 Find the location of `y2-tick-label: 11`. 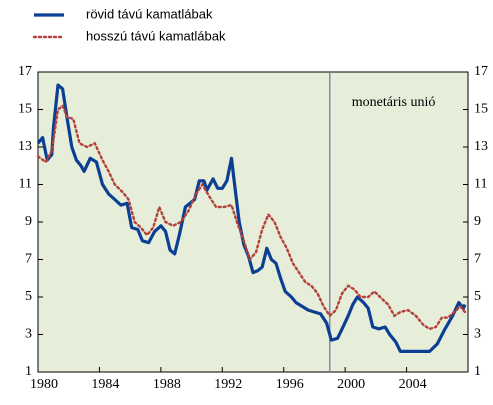

y2-tick-label: 11 is located at coordinates (480, 184).